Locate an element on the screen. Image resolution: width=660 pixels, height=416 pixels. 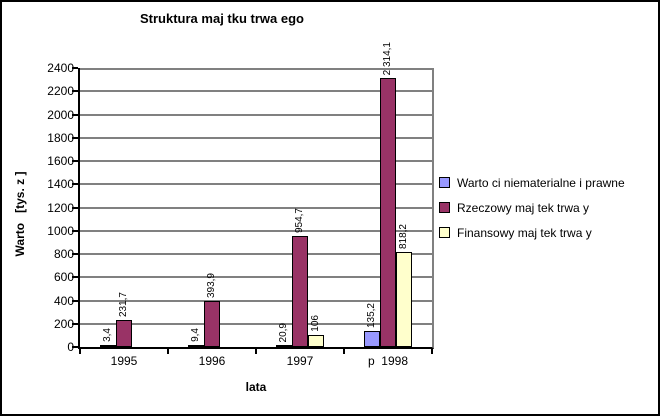
bar-data-label: 3,4 is located at coordinates (107, 335).